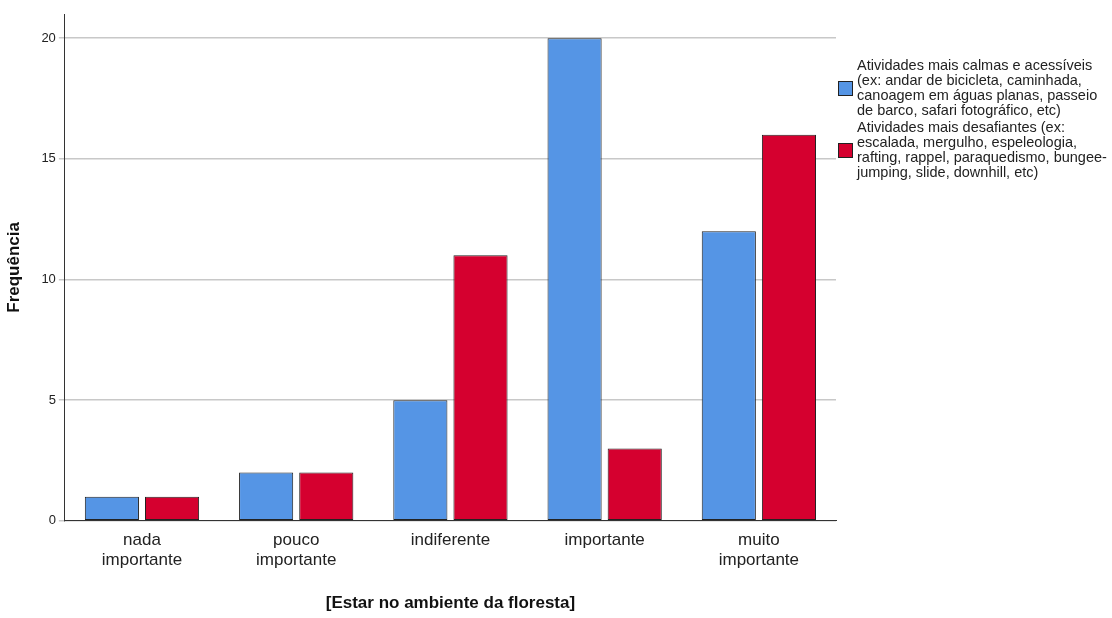 This screenshot has width=1112, height=618. What do you see at coordinates (48, 37) in the screenshot?
I see `y-tick-label: 20` at bounding box center [48, 37].